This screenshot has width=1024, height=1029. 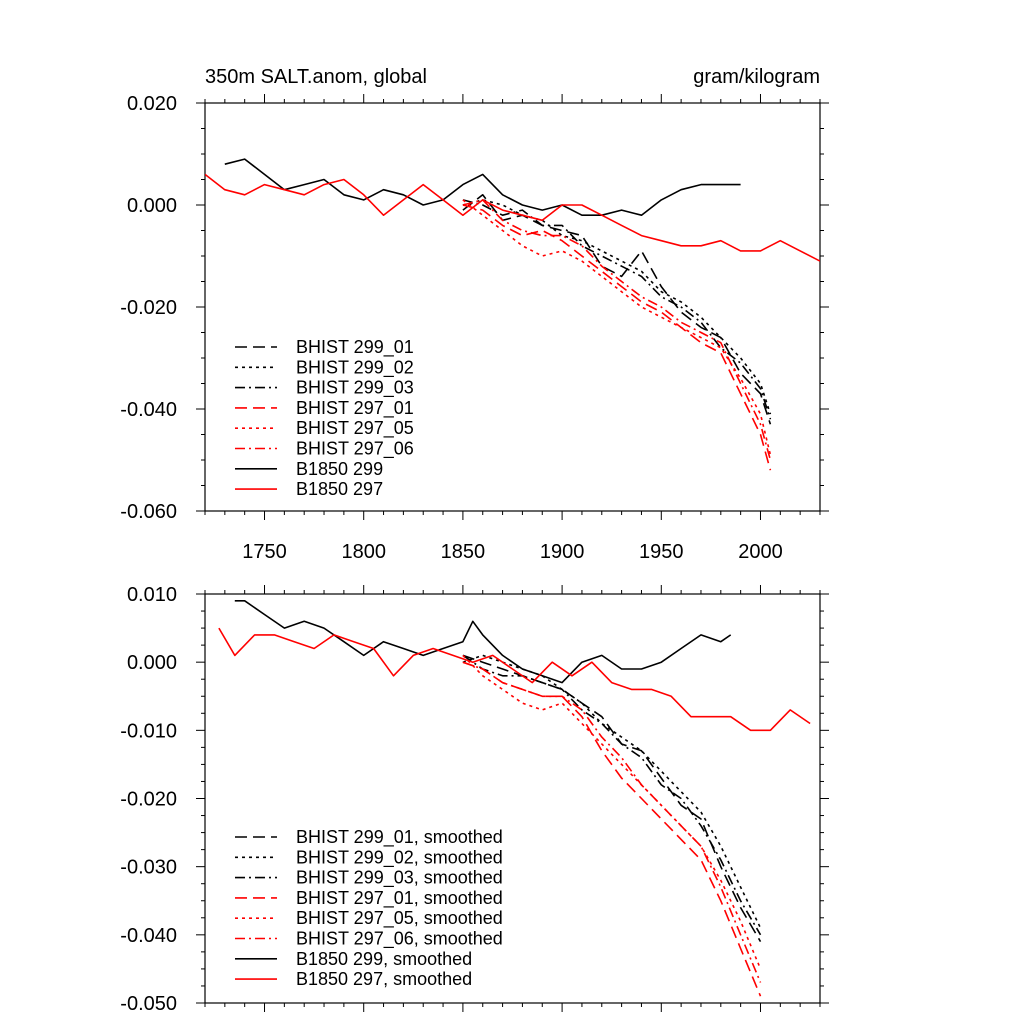 I want to click on series-line-bhist-297-06-smoothed, so click(x=612, y=822).